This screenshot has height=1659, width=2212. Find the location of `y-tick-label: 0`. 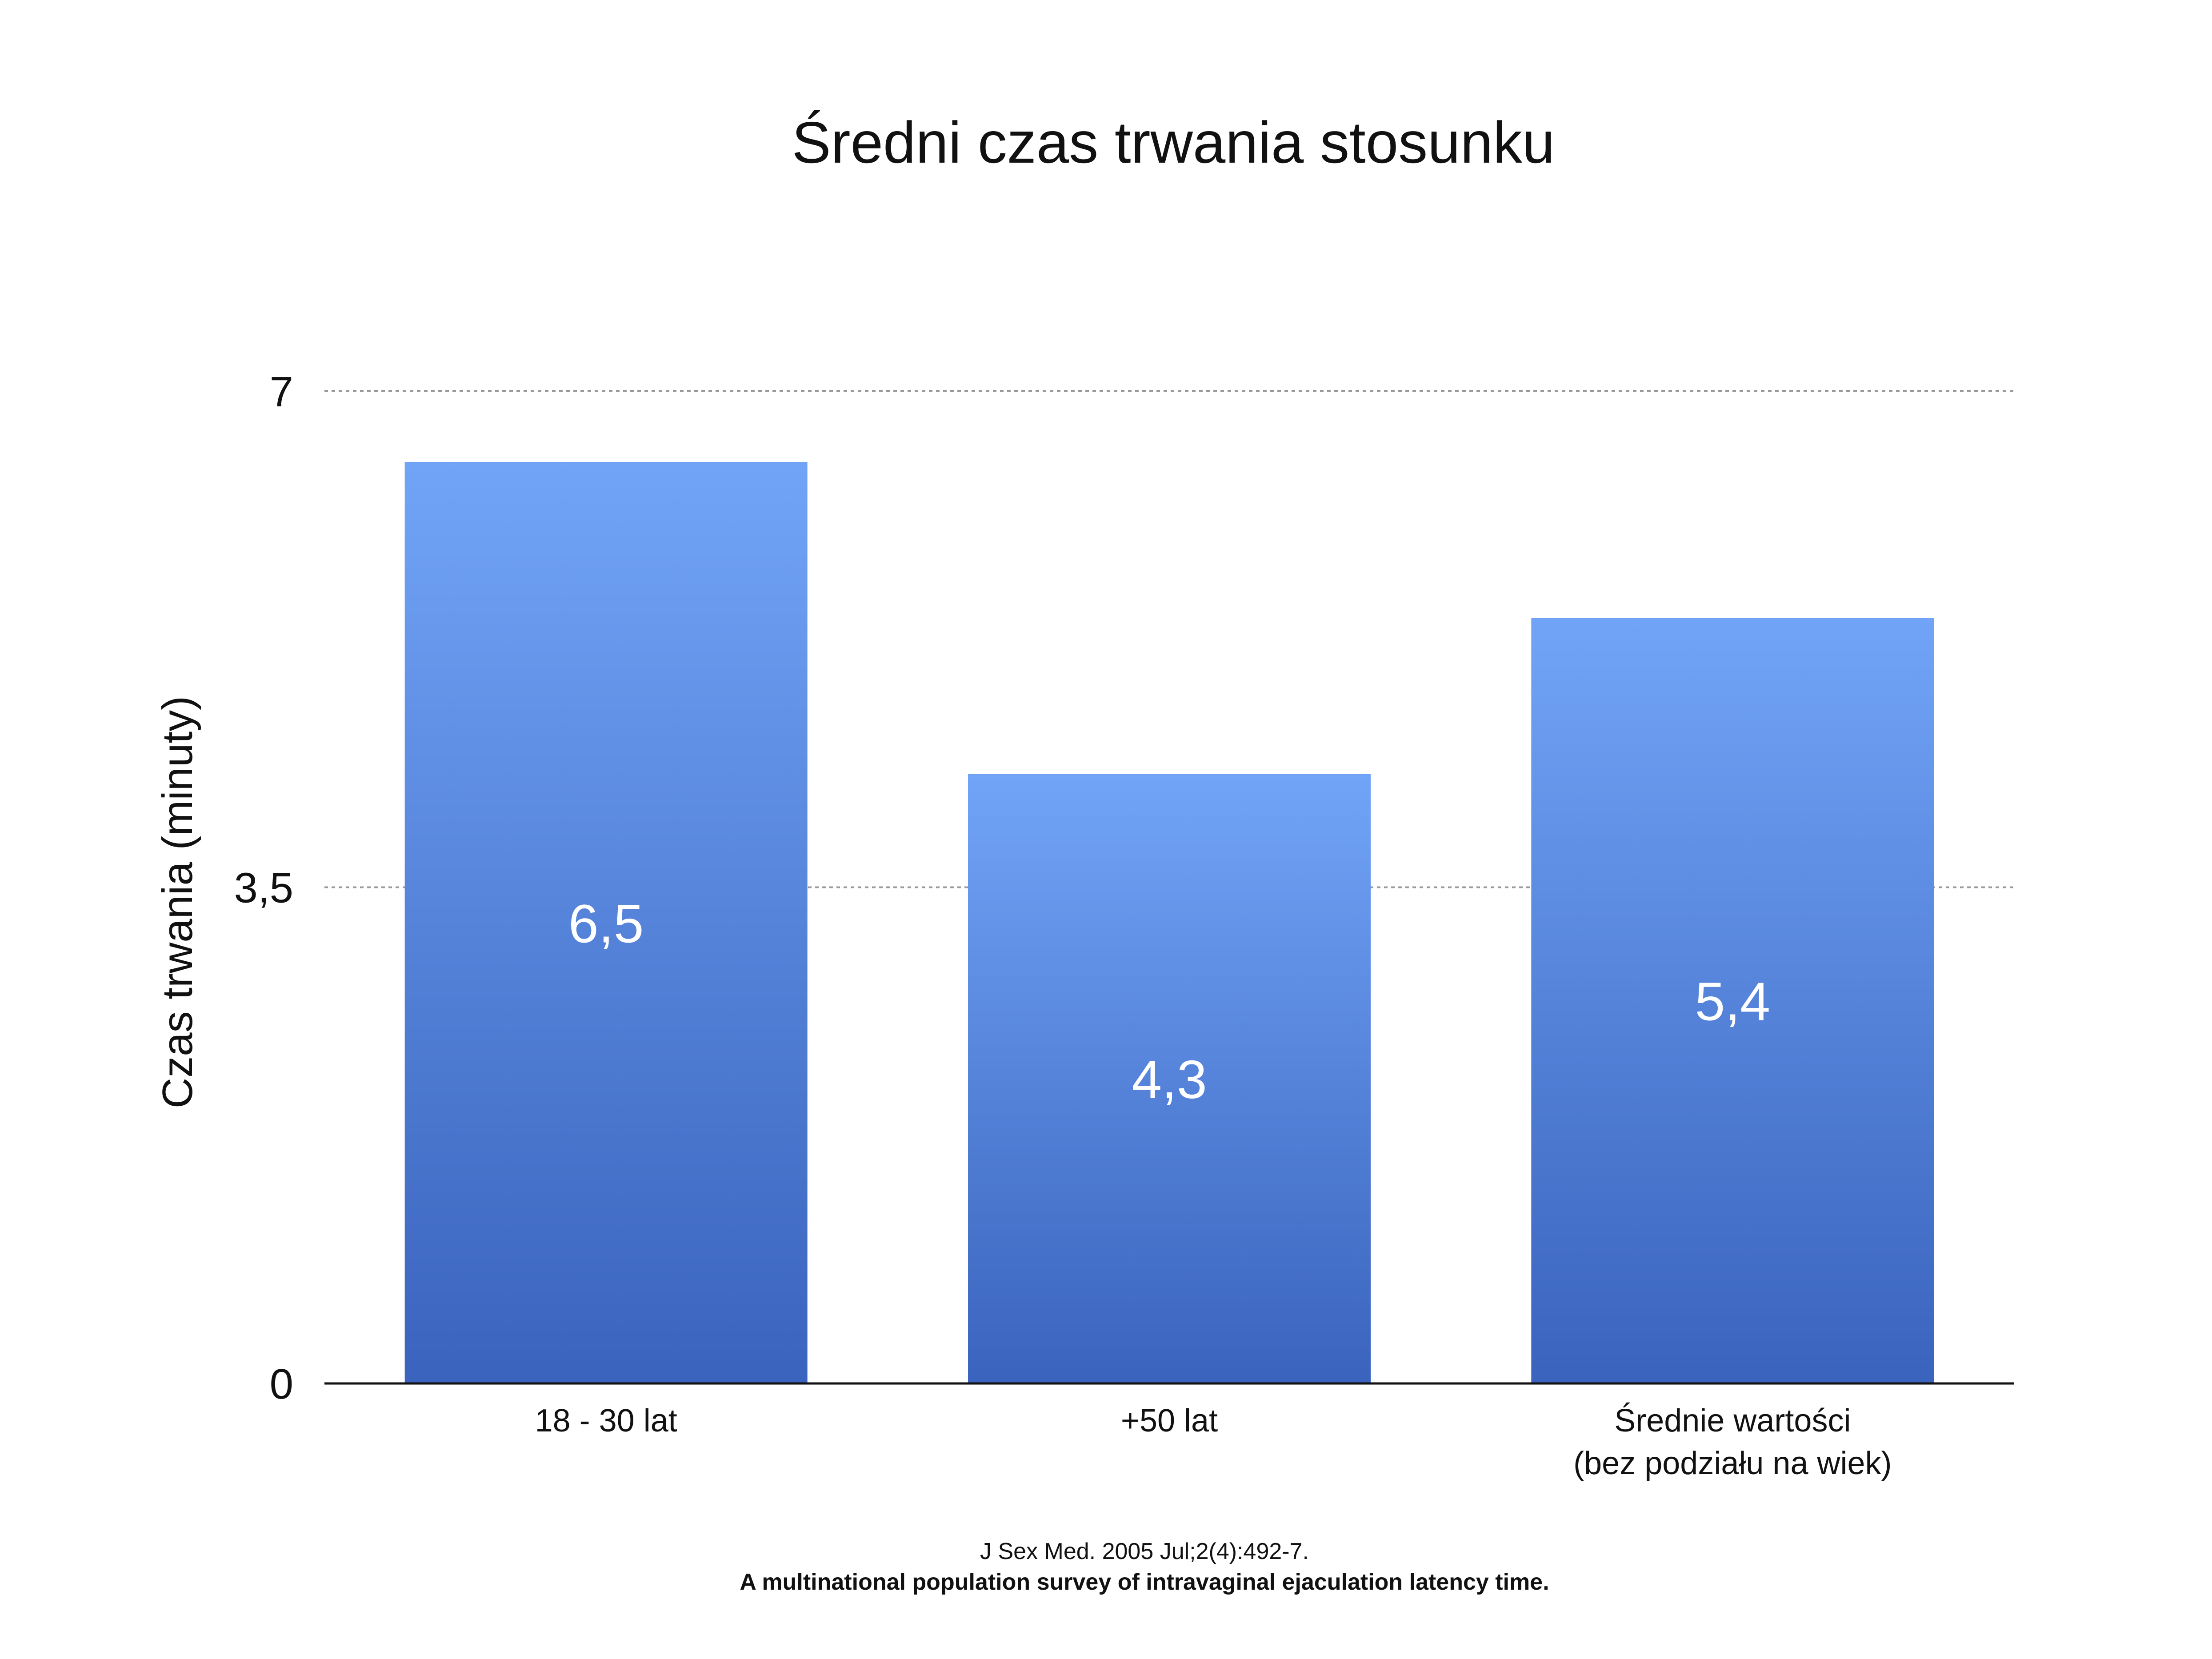

y-tick-label: 0 is located at coordinates (281, 1384).